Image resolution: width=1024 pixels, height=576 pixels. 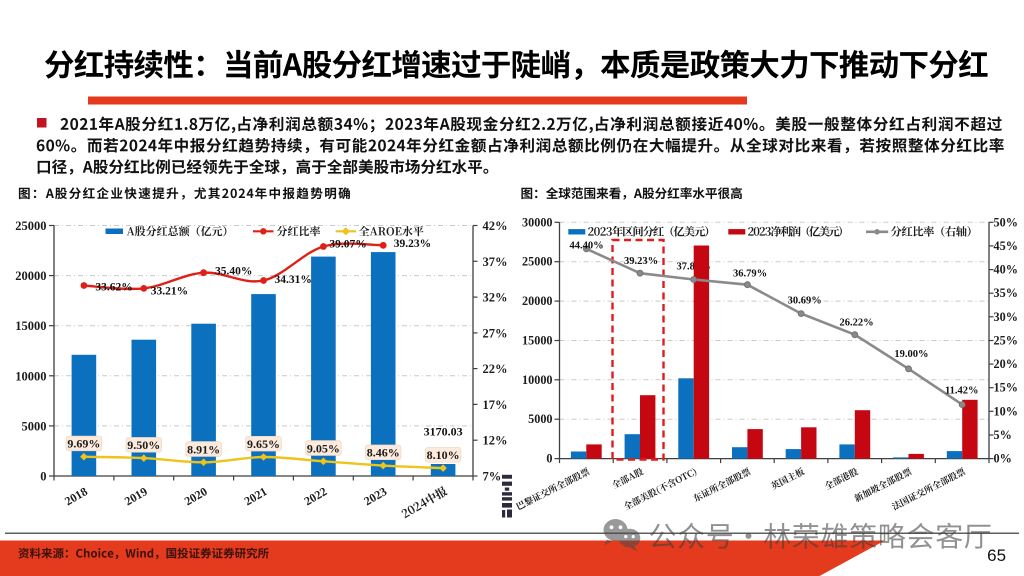 I want to click on svg-text: 25%, so click(x=1006, y=340).